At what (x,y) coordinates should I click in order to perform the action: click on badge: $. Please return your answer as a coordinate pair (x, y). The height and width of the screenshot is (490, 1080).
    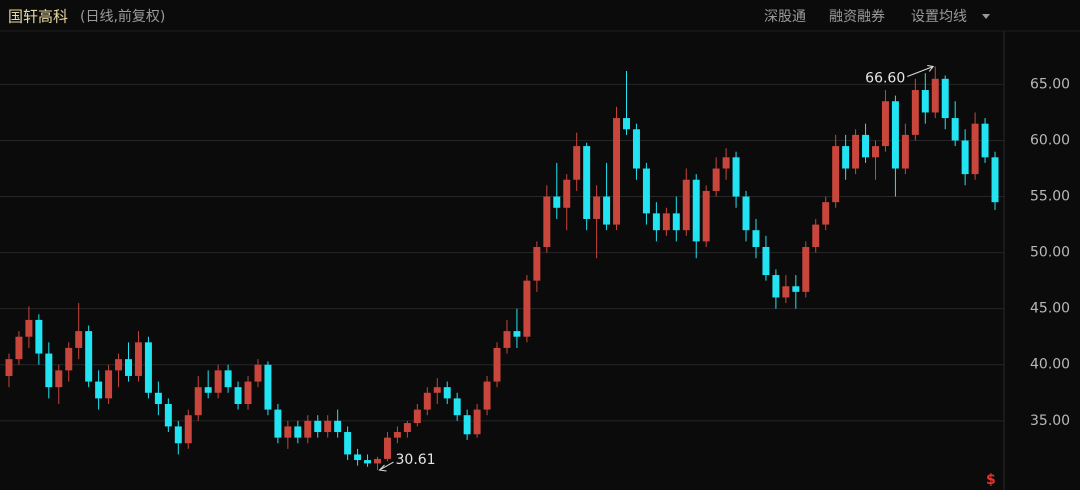
    Looking at the image, I should click on (991, 480).